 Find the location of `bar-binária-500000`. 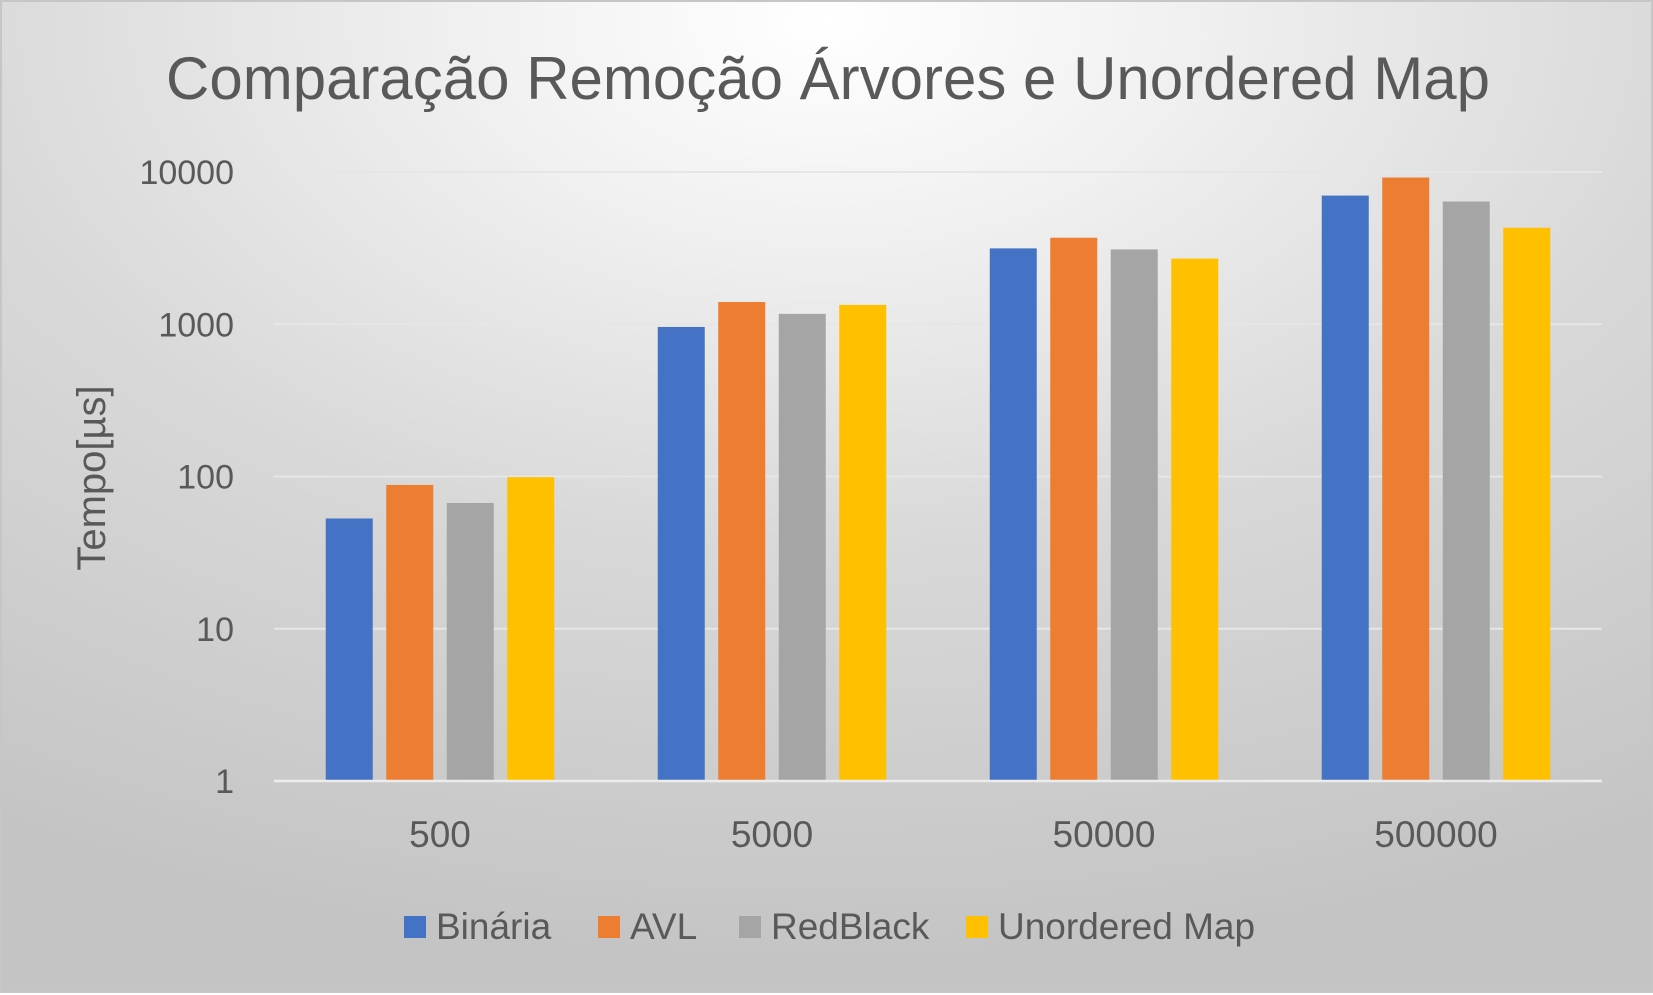

bar-binária-500000 is located at coordinates (1345, 488).